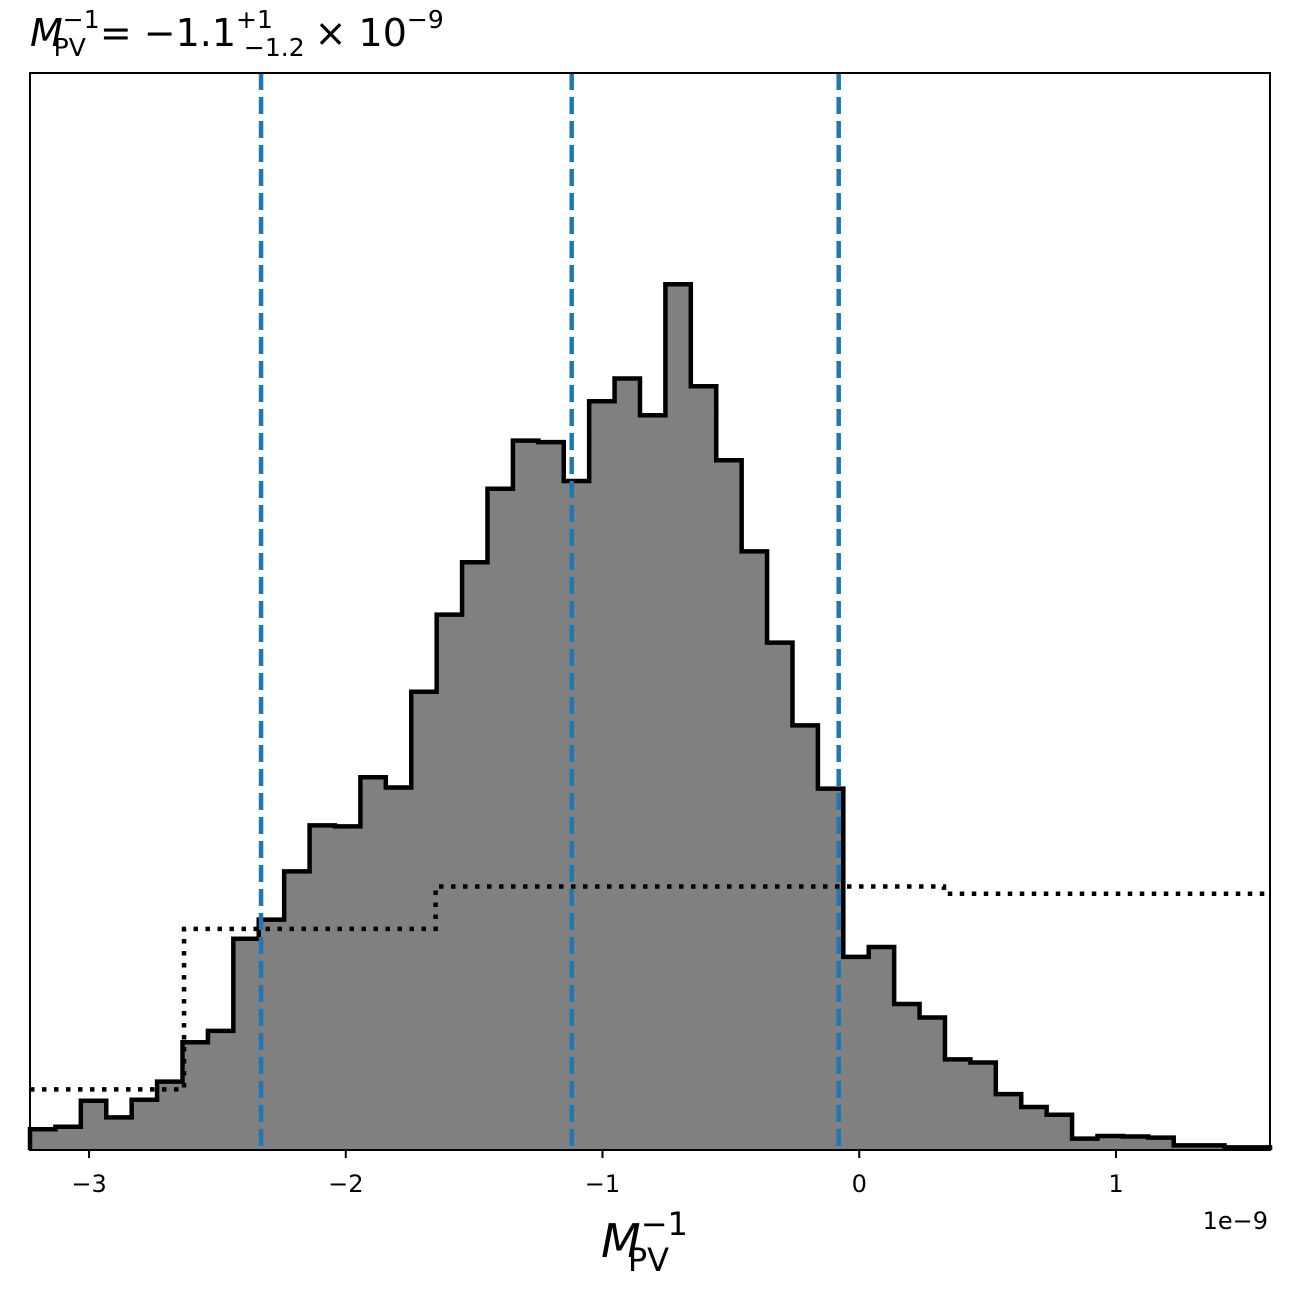 The width and height of the screenshot is (1289, 1293). Describe the element at coordinates (1235, 1221) in the screenshot. I see `x-axis-offset-label: 1e−9` at that location.